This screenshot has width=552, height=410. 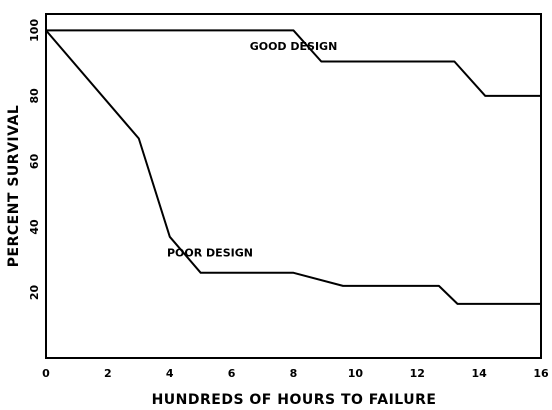 What do you see at coordinates (14, 186) in the screenshot?
I see `y-axis-title: PERCENT SURVIVAL` at bounding box center [14, 186].